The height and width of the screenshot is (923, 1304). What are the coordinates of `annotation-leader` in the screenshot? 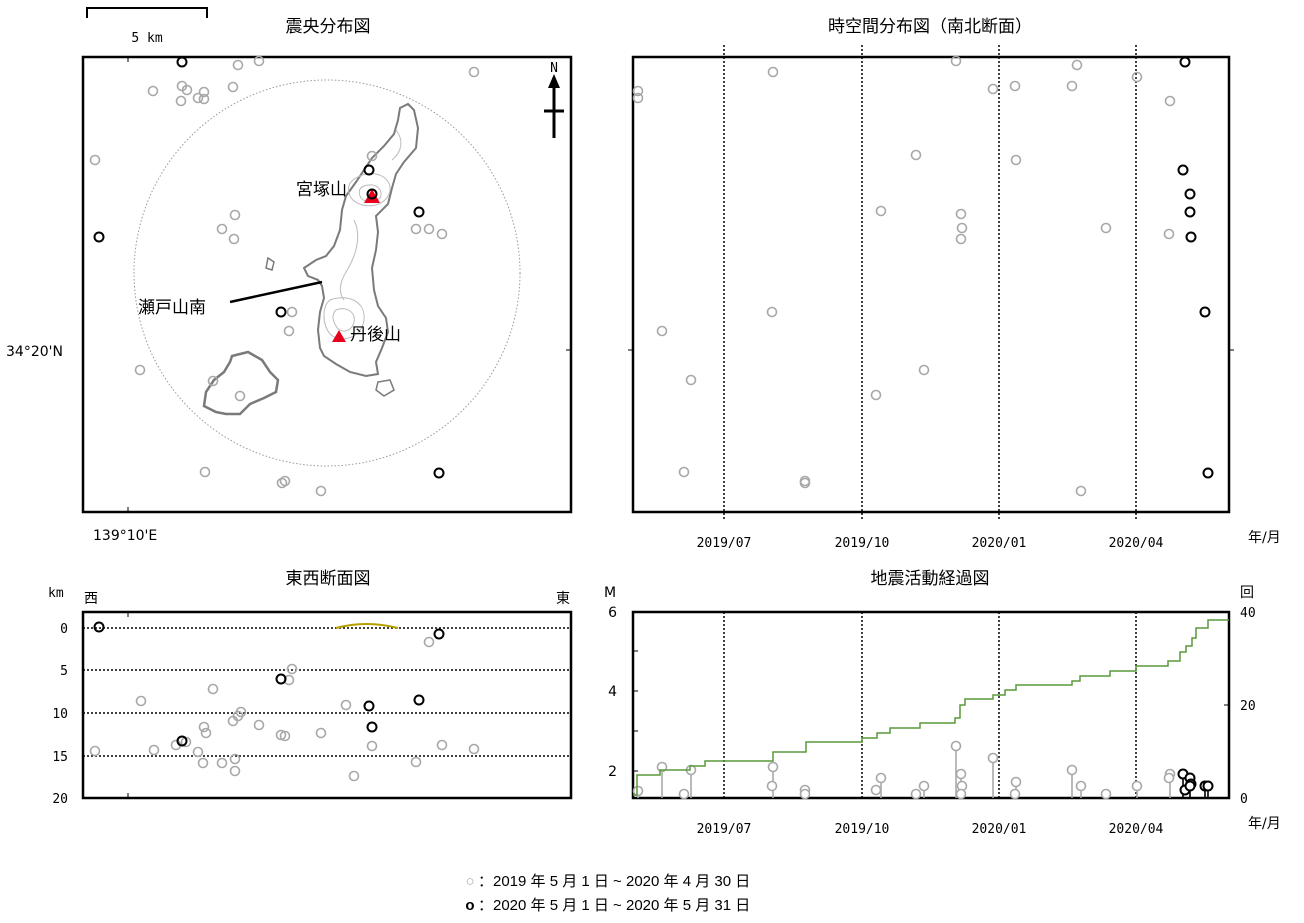 It's located at (276, 292).